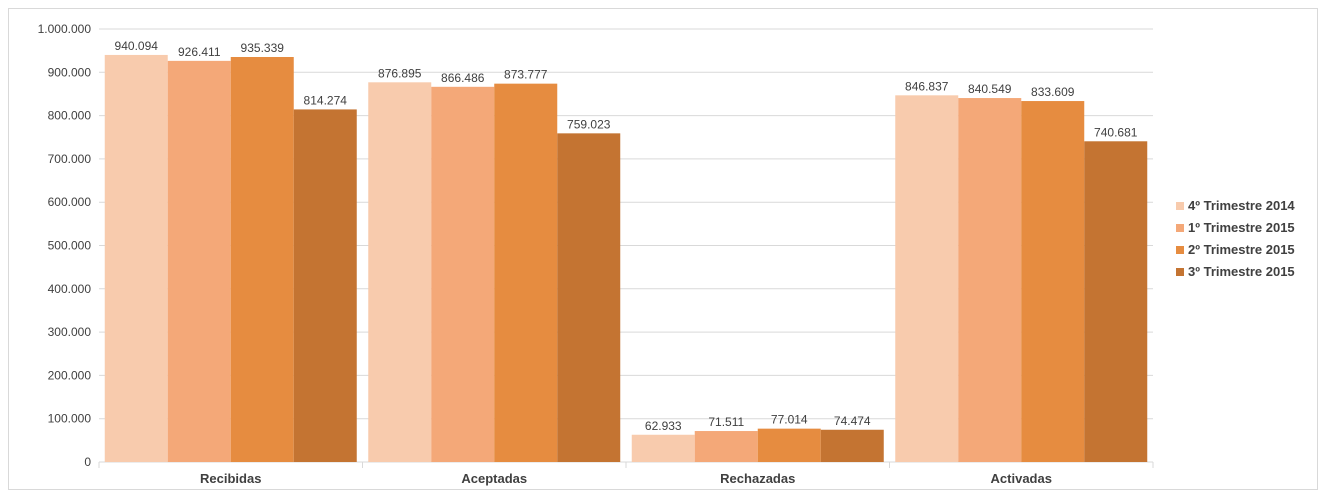 This screenshot has width=1320, height=492. What do you see at coordinates (70, 72) in the screenshot?
I see `y-tick-label: 900.000` at bounding box center [70, 72].